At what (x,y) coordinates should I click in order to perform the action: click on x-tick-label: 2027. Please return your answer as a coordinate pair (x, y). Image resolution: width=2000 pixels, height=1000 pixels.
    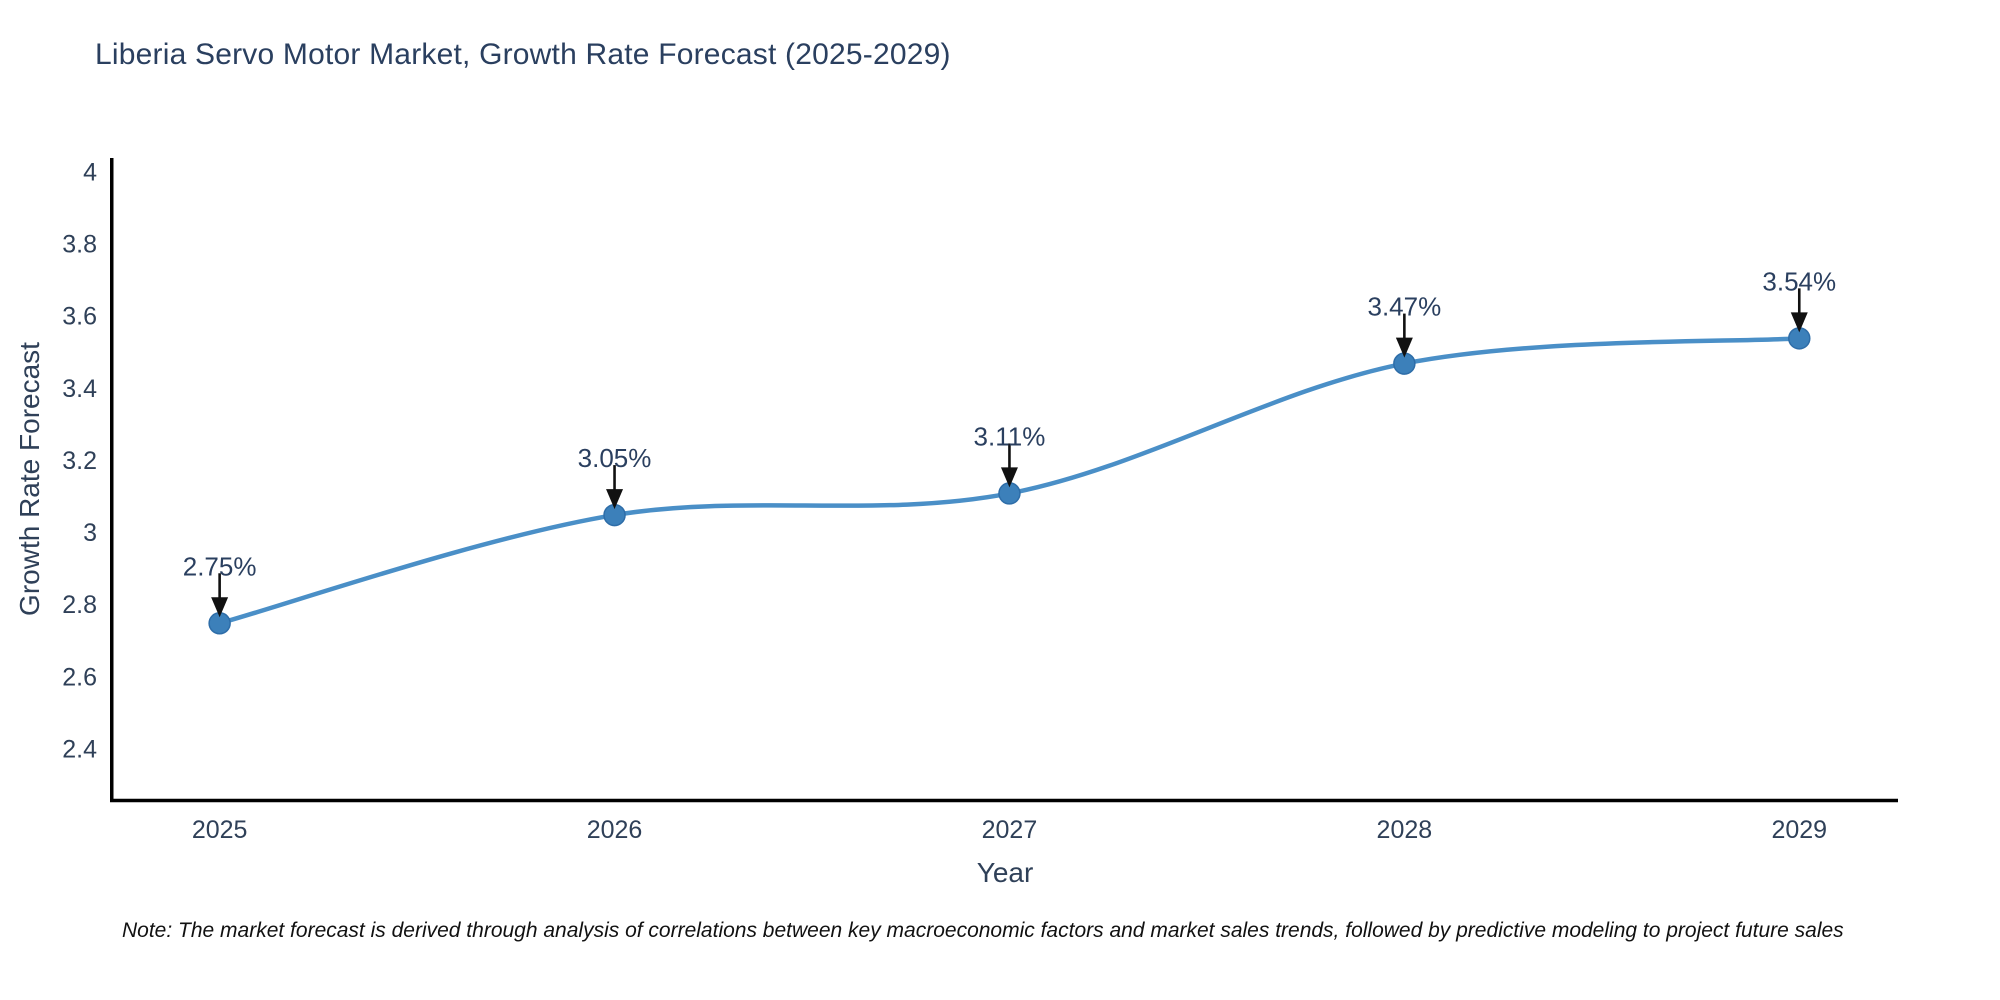
    Looking at the image, I should click on (1010, 830).